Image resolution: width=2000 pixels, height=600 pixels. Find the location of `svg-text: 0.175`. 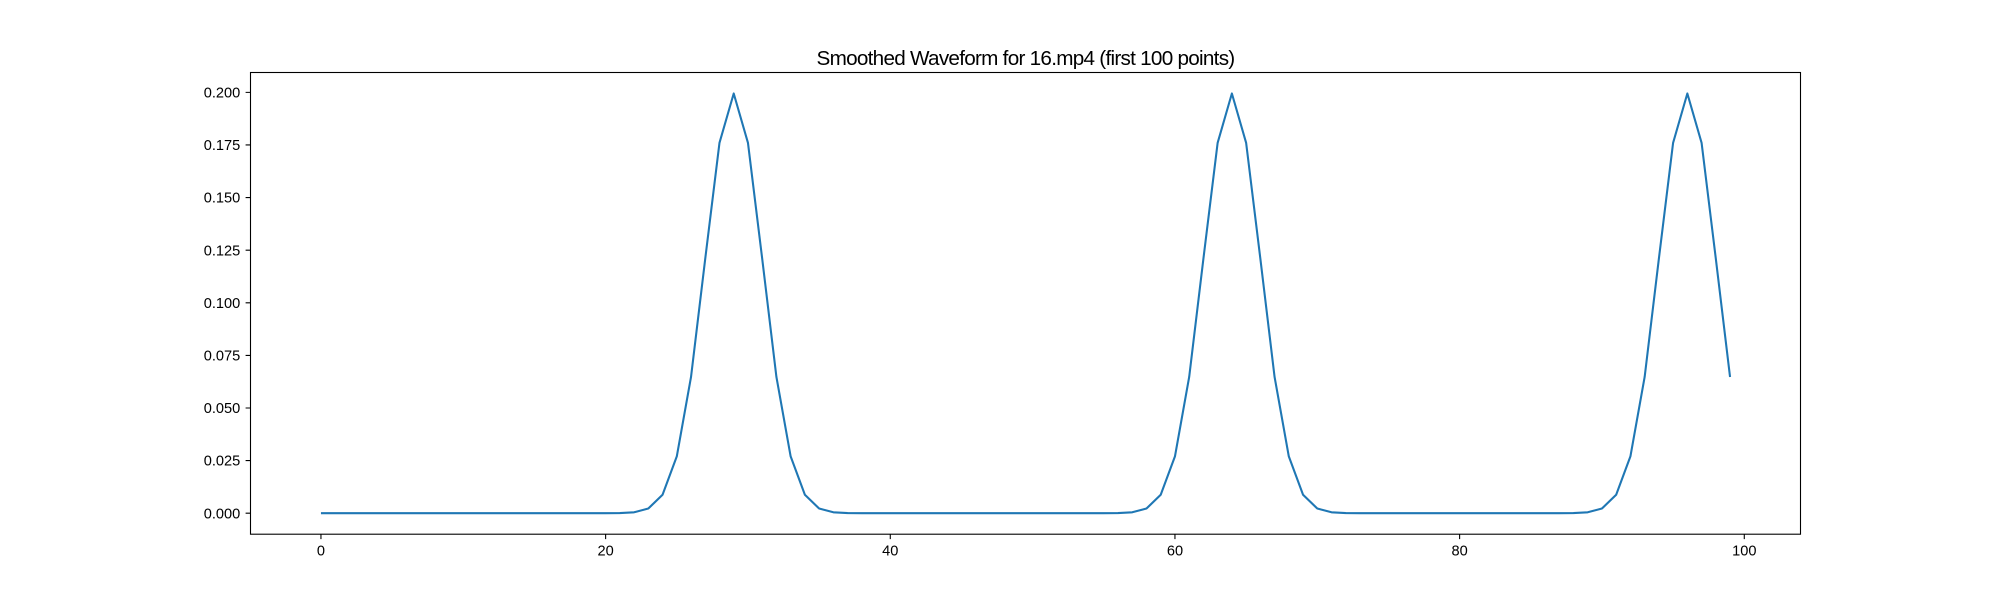

svg-text: 0.175 is located at coordinates (222, 146).